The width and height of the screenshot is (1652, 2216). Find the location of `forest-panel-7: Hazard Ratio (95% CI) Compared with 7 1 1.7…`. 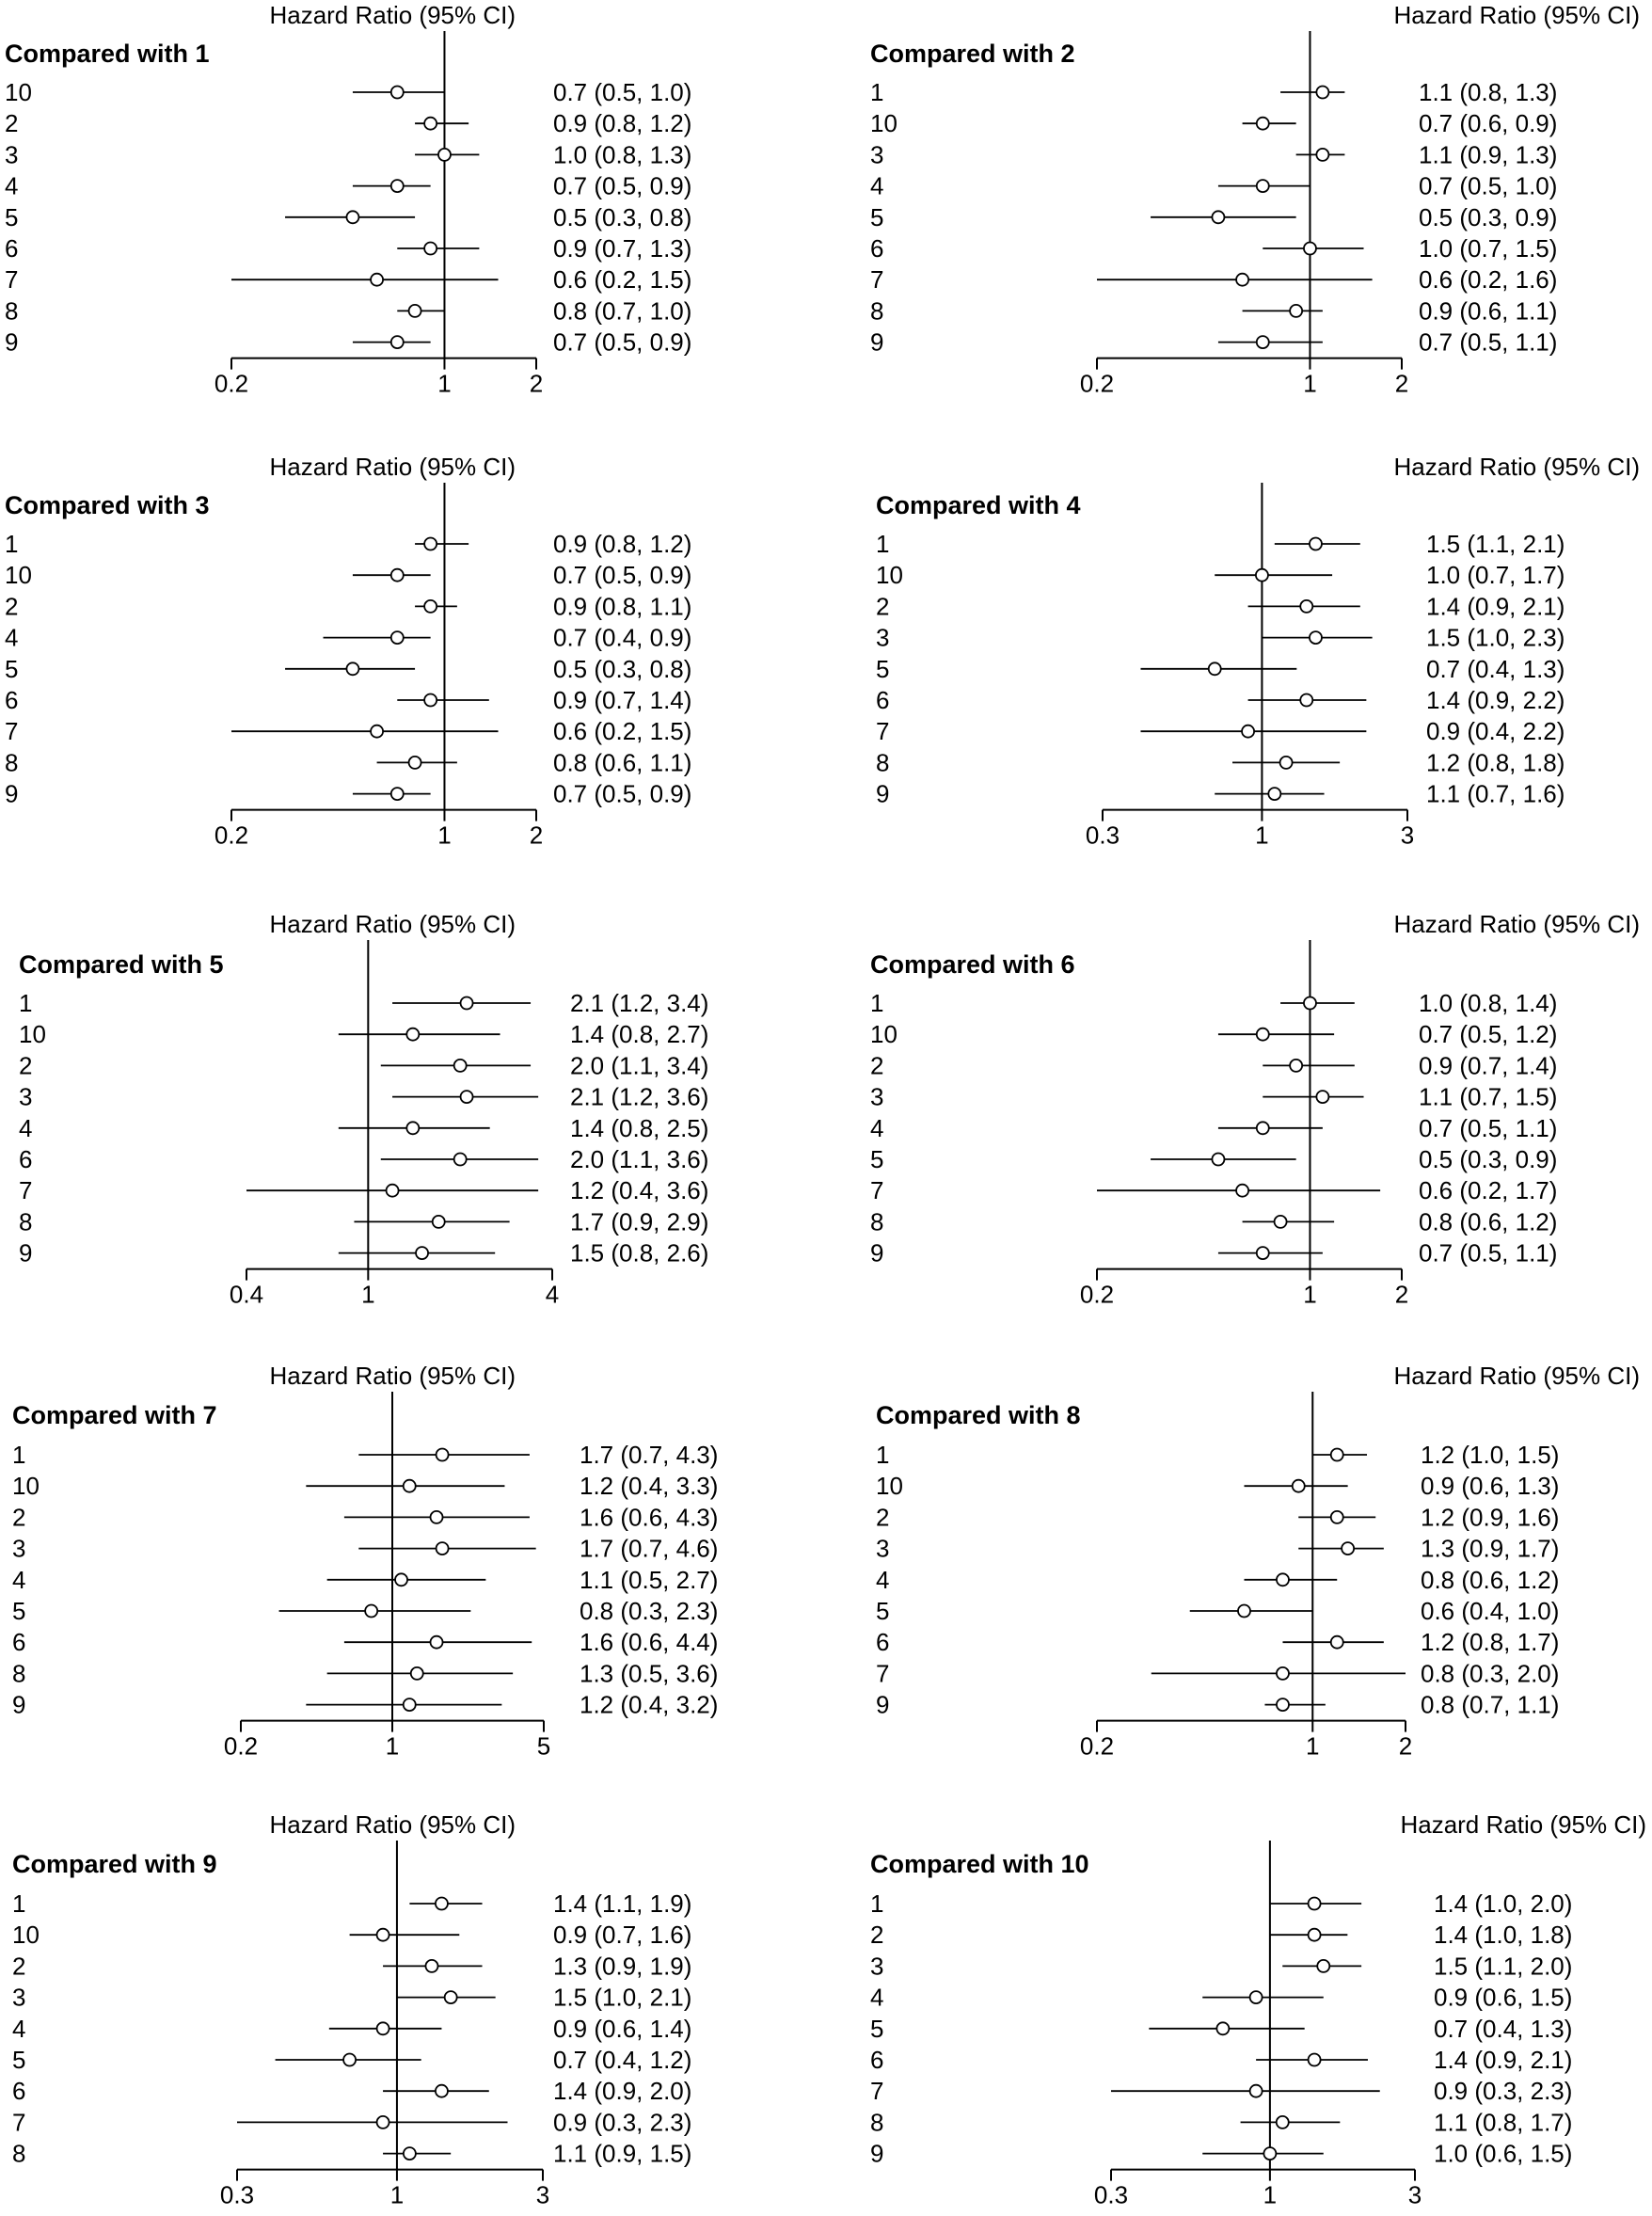

forest-panel-7: Hazard Ratio (95% CI) Compared with 7 1 1.7… is located at coordinates (365, 1561).